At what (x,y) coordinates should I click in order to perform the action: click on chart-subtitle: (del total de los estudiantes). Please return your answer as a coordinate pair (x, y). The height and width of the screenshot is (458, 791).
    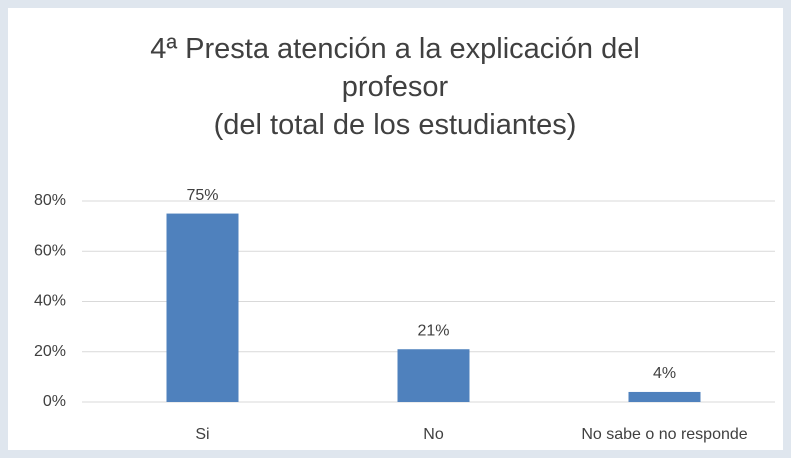
    Looking at the image, I should click on (395, 125).